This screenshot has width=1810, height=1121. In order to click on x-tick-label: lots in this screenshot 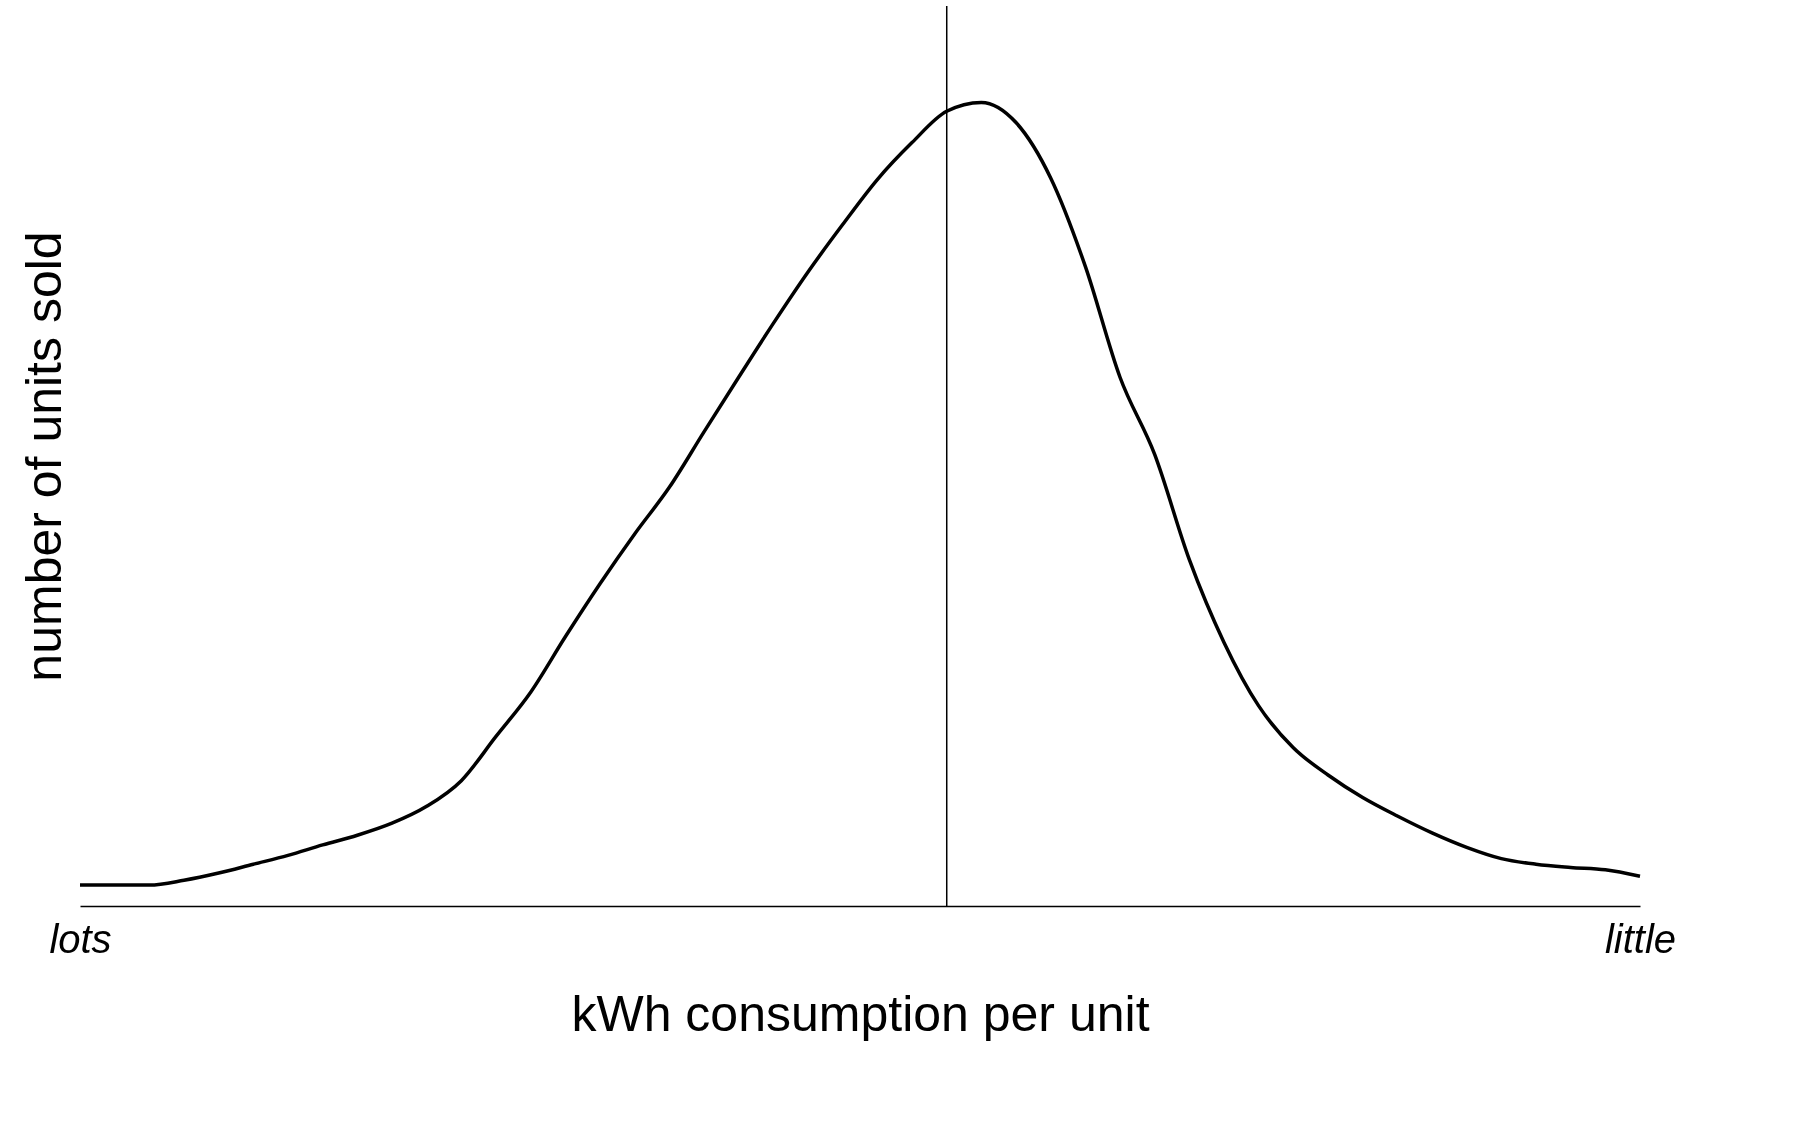, I will do `click(80, 938)`.